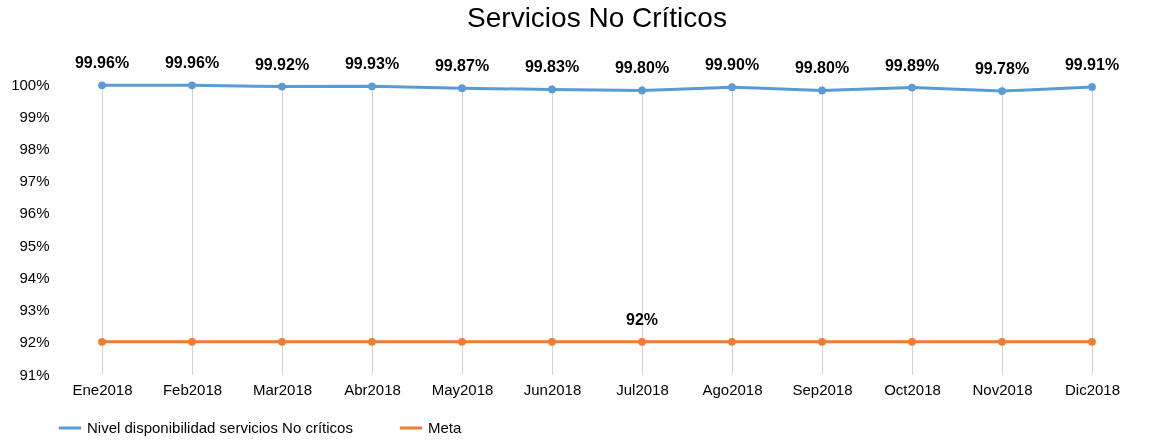 This screenshot has width=1165, height=441. Describe the element at coordinates (462, 389) in the screenshot. I see `x-tick-label: May2018` at that location.